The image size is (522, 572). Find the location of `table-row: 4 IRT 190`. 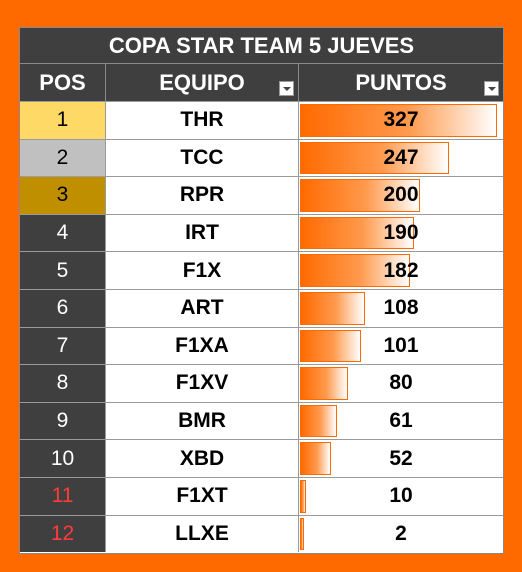

table-row: 4 IRT 190 is located at coordinates (261, 232).